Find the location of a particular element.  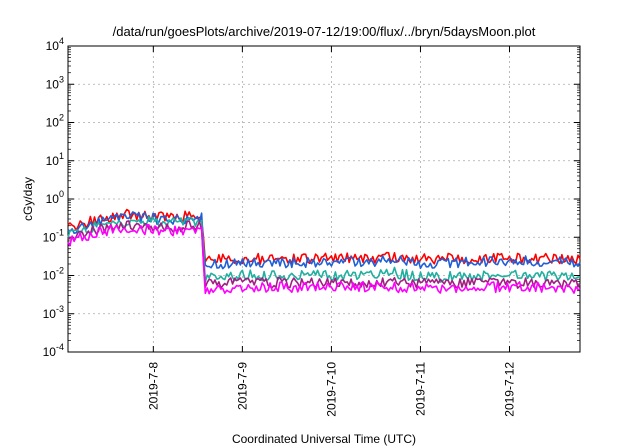

x-tick-label: 2019-7-12 is located at coordinates (510, 389).